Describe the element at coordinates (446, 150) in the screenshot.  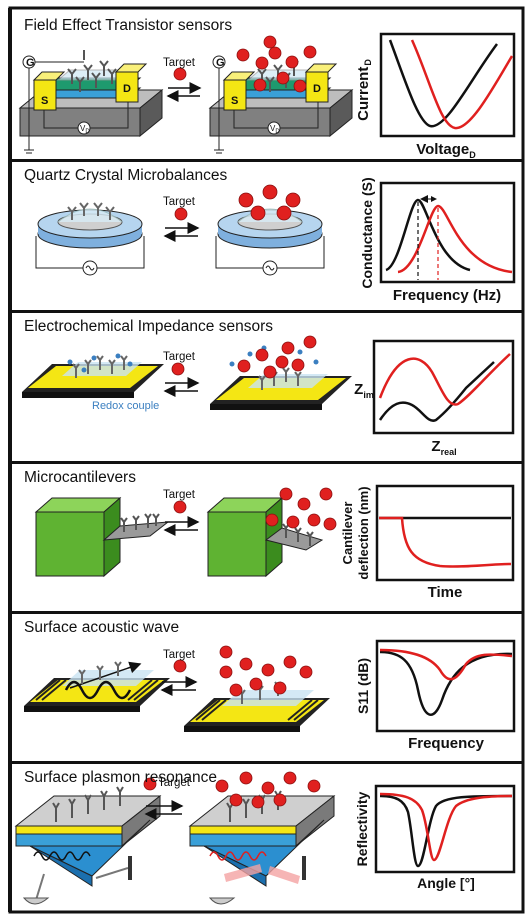
I see `fet-xlabel: VoltageD` at that location.